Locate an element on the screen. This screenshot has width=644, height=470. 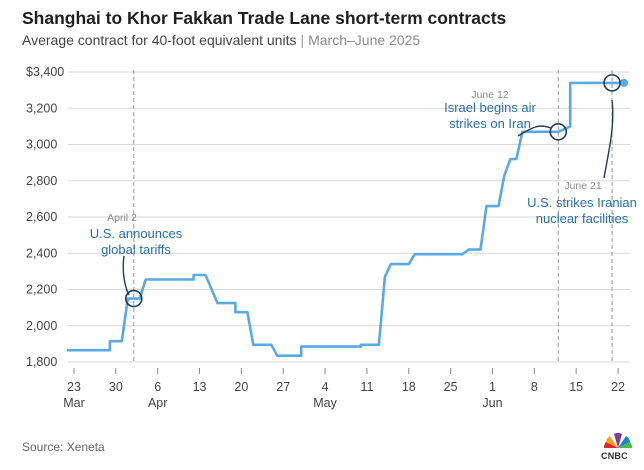
annotation-date-label: April 2 is located at coordinates (122, 218).